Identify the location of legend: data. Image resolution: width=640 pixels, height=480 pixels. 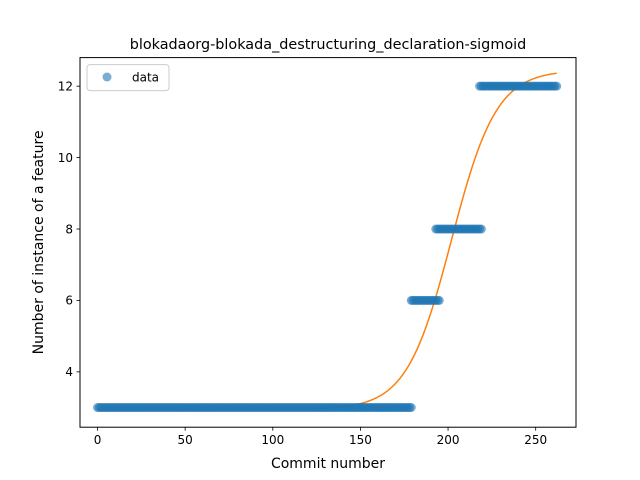
(128, 78).